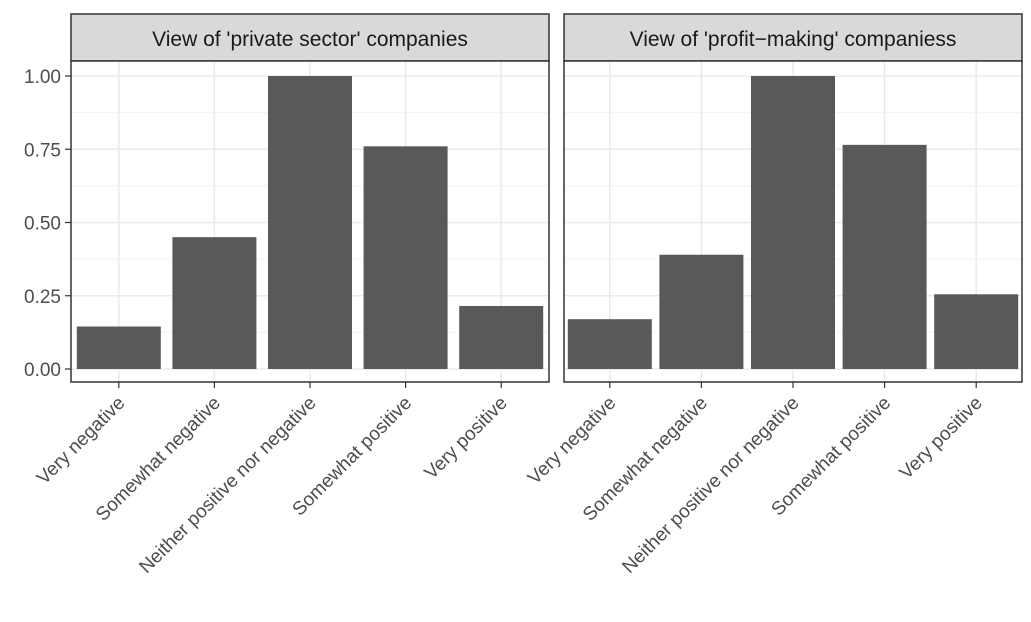 This screenshot has height=622, width=1031. Describe the element at coordinates (42, 150) in the screenshot. I see `y-tick-label: 0.75` at that location.